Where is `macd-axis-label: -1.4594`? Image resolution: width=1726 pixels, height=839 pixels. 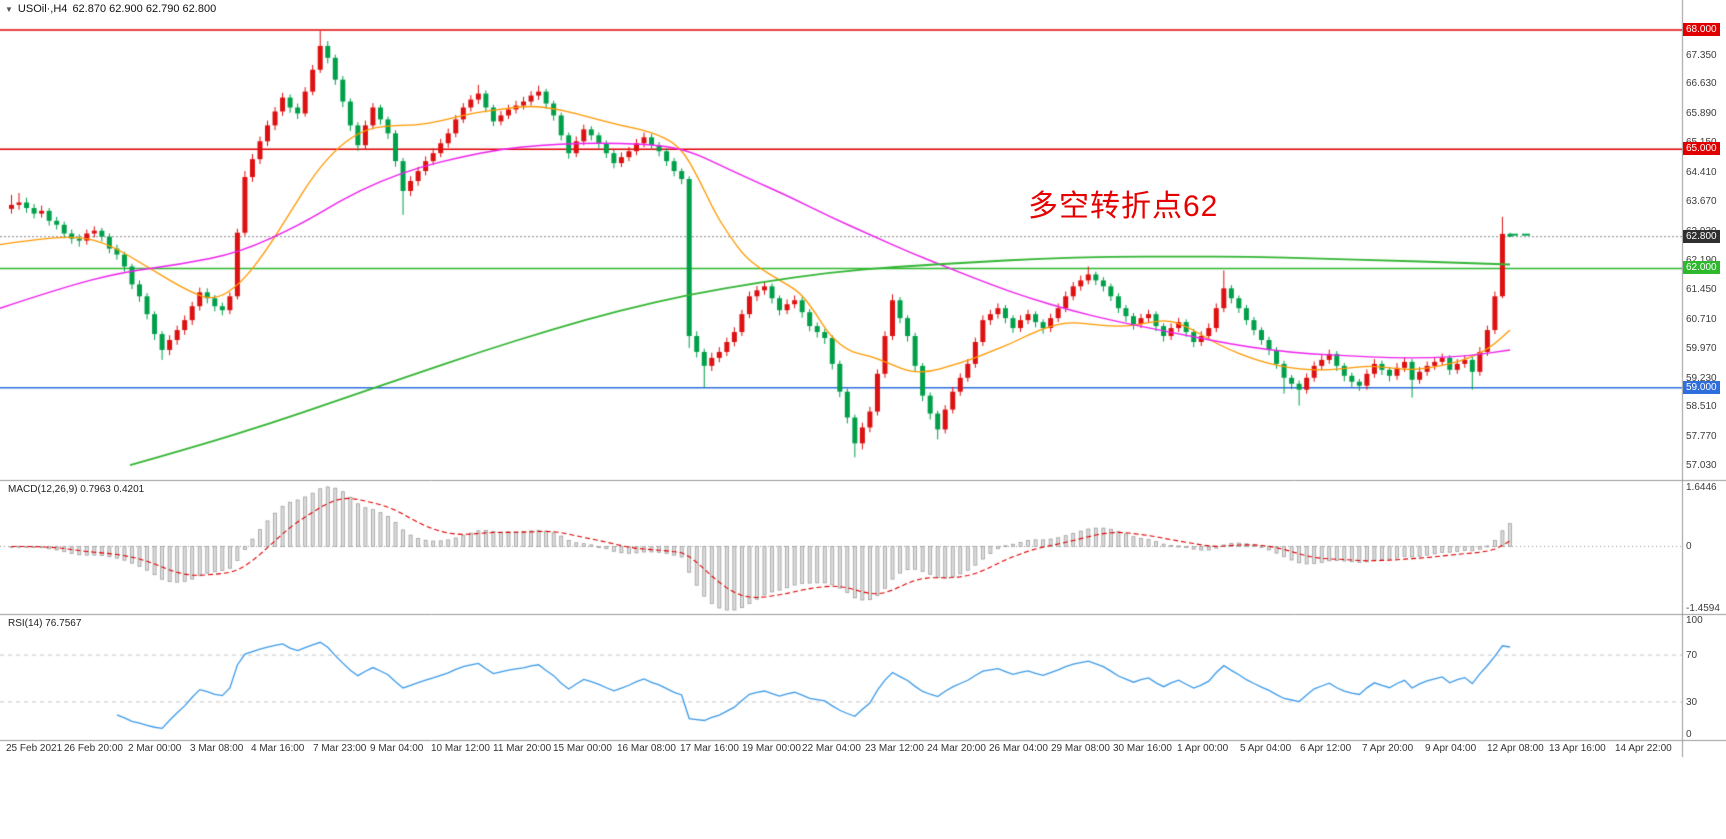 macd-axis-label: -1.4594 is located at coordinates (1703, 608).